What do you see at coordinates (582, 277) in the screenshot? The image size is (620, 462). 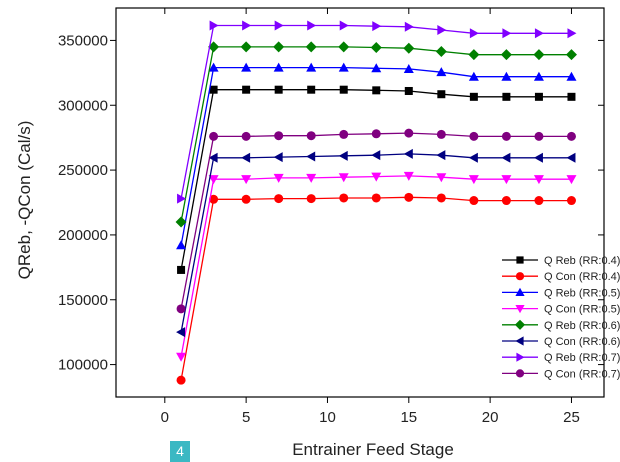 I see `legend-label: Q Con (RR:0.4)` at bounding box center [582, 277].